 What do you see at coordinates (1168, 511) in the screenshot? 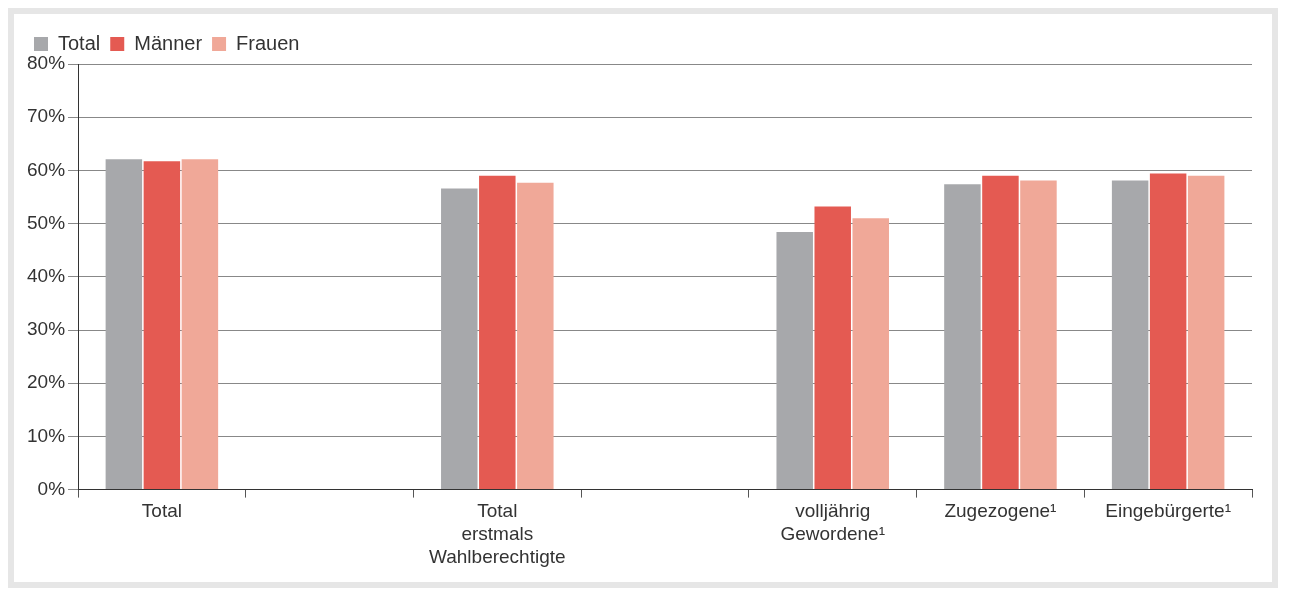
I see `x-tick-label: Eingebürgerte¹` at bounding box center [1168, 511].